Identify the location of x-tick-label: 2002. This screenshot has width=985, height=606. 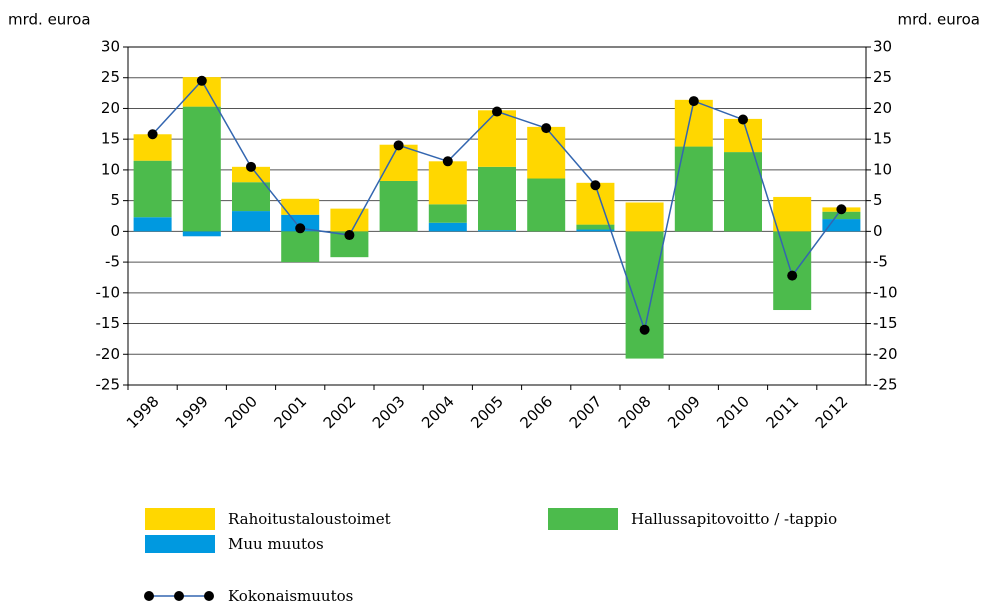
(340, 412).